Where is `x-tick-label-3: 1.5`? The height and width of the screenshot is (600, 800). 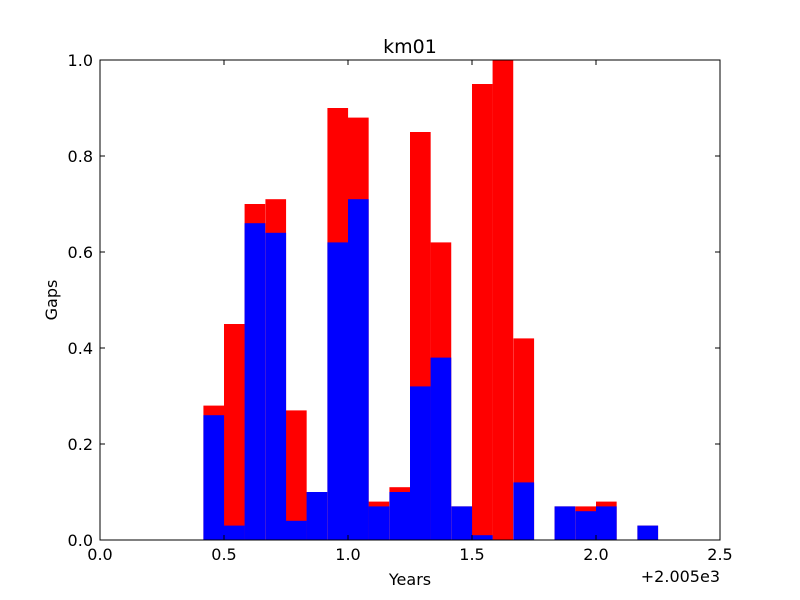 x-tick-label-3: 1.5 is located at coordinates (471, 554).